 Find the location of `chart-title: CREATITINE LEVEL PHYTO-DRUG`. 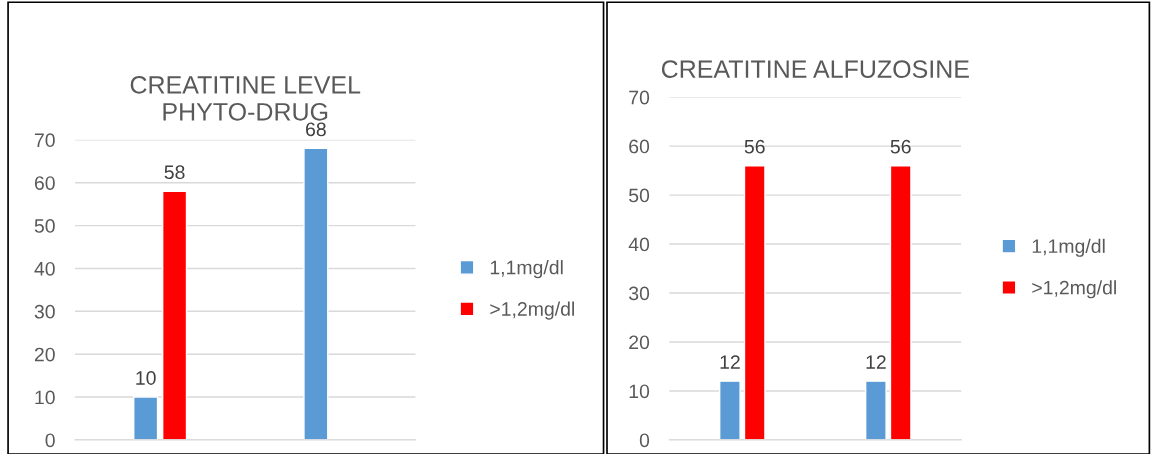

chart-title: CREATITINE LEVEL PHYTO-DRUG is located at coordinates (245, 98).